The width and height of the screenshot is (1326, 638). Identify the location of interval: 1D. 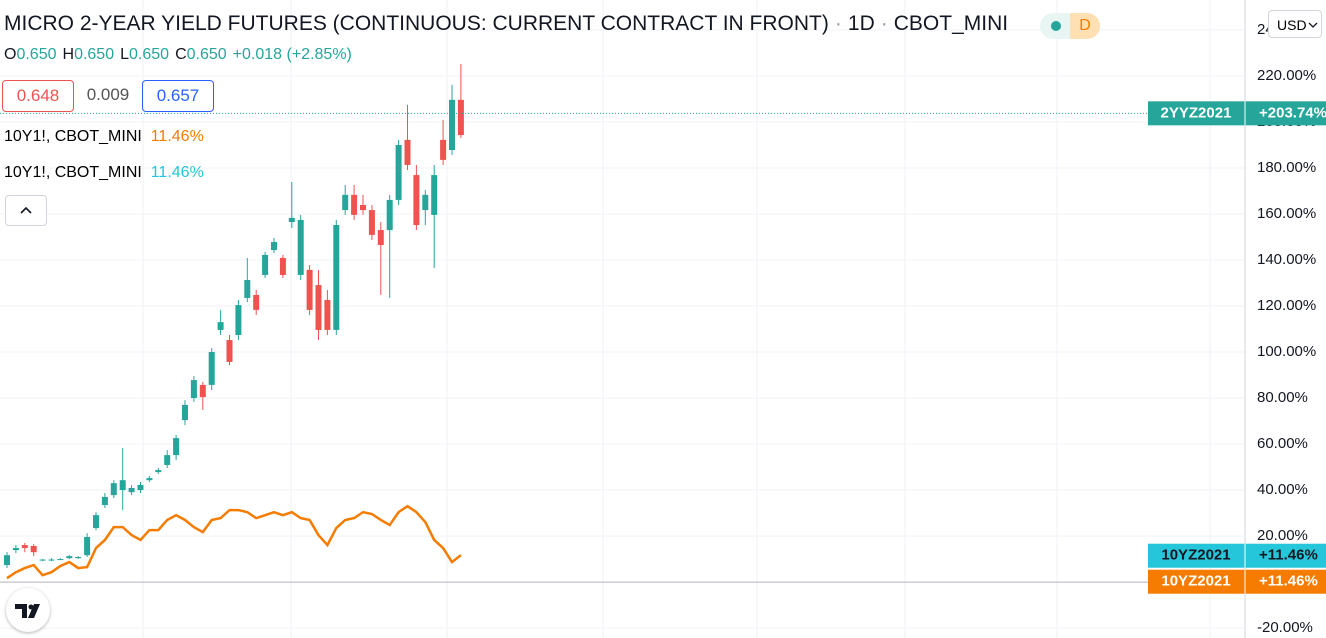
(861, 23).